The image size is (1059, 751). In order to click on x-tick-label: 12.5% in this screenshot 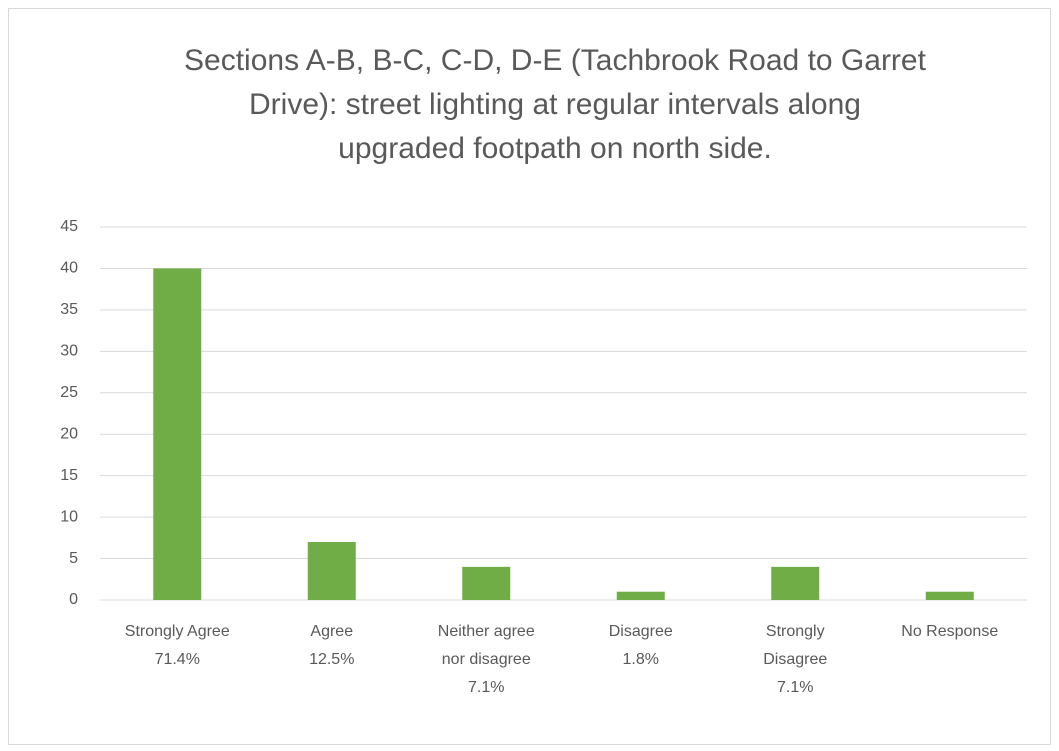, I will do `click(331, 659)`.